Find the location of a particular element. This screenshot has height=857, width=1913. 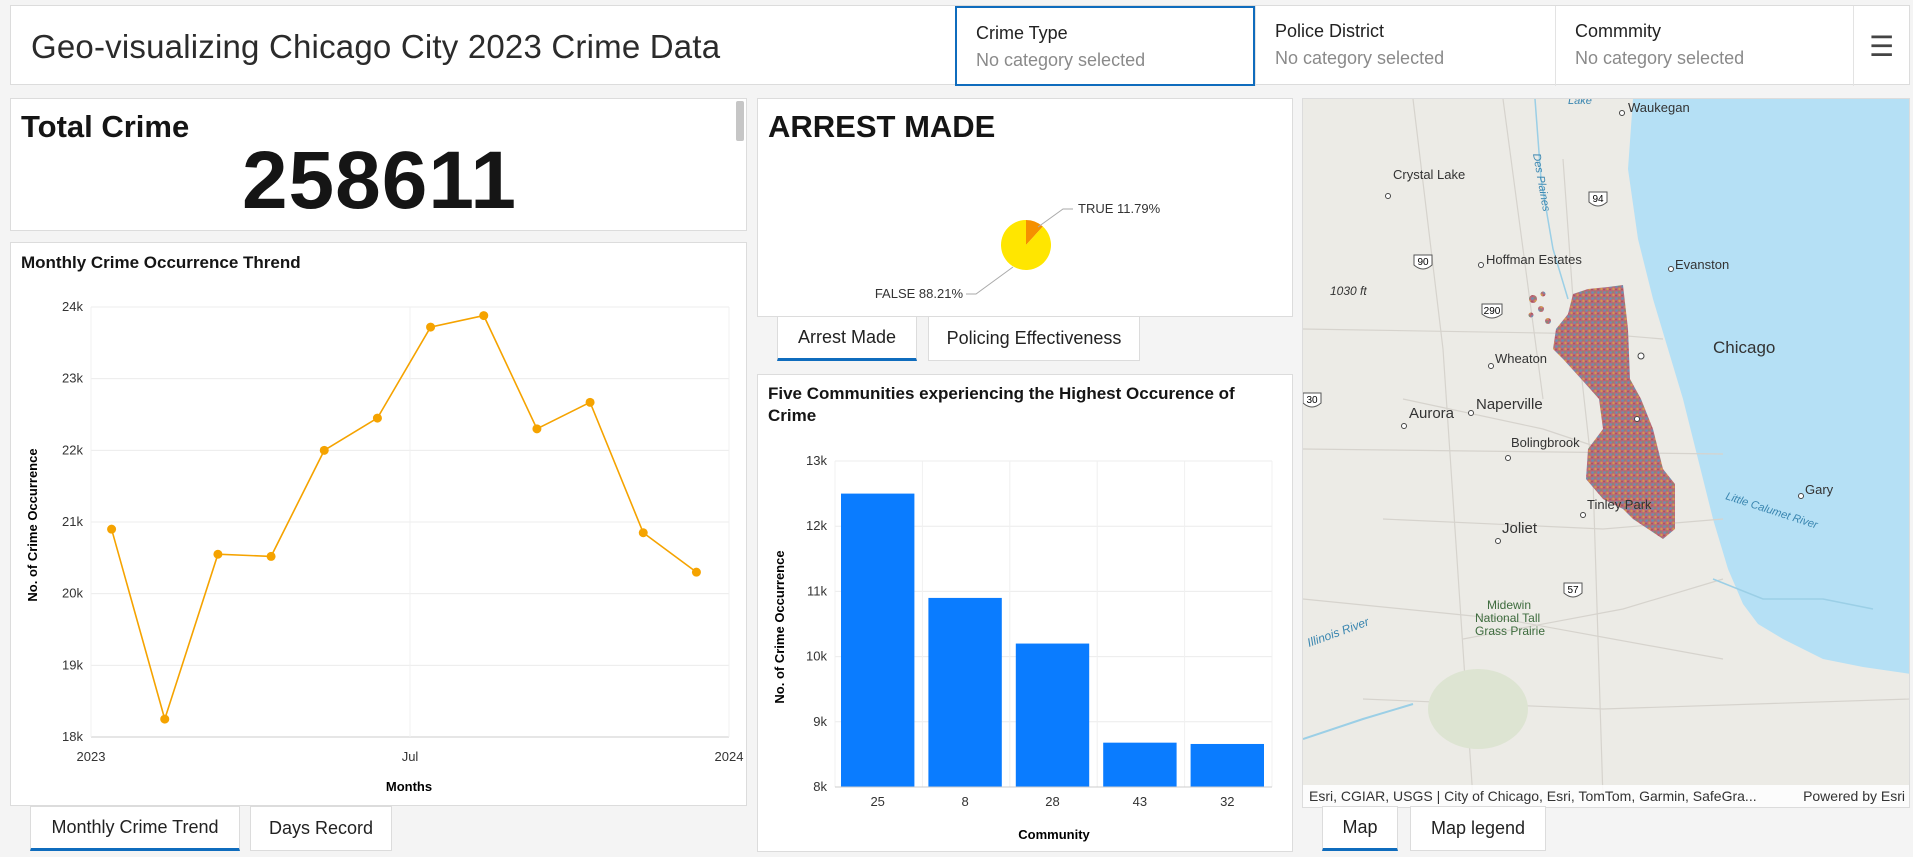

crime-points-layer is located at coordinates (1614, 412).